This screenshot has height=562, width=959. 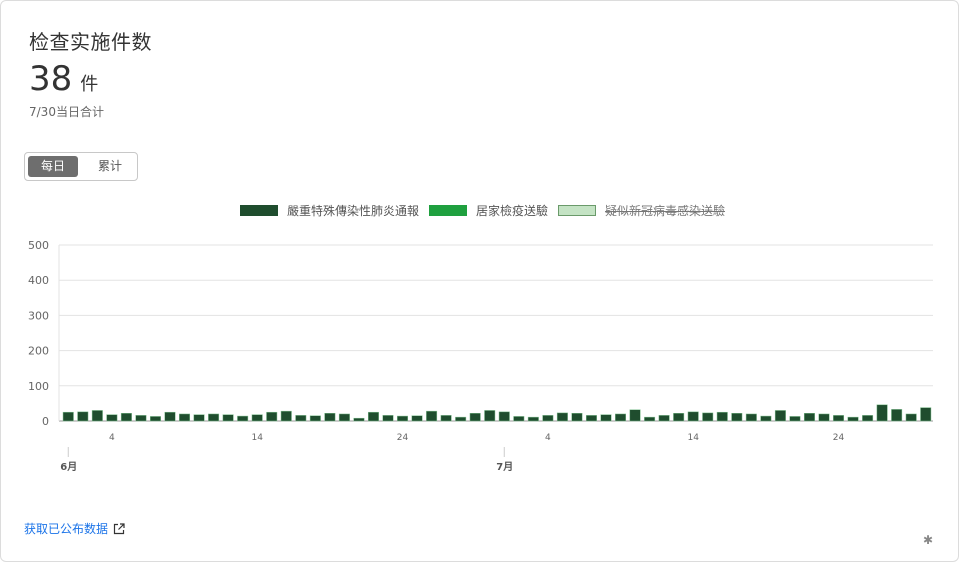 I want to click on y-tick-label: 300, so click(x=38, y=315).